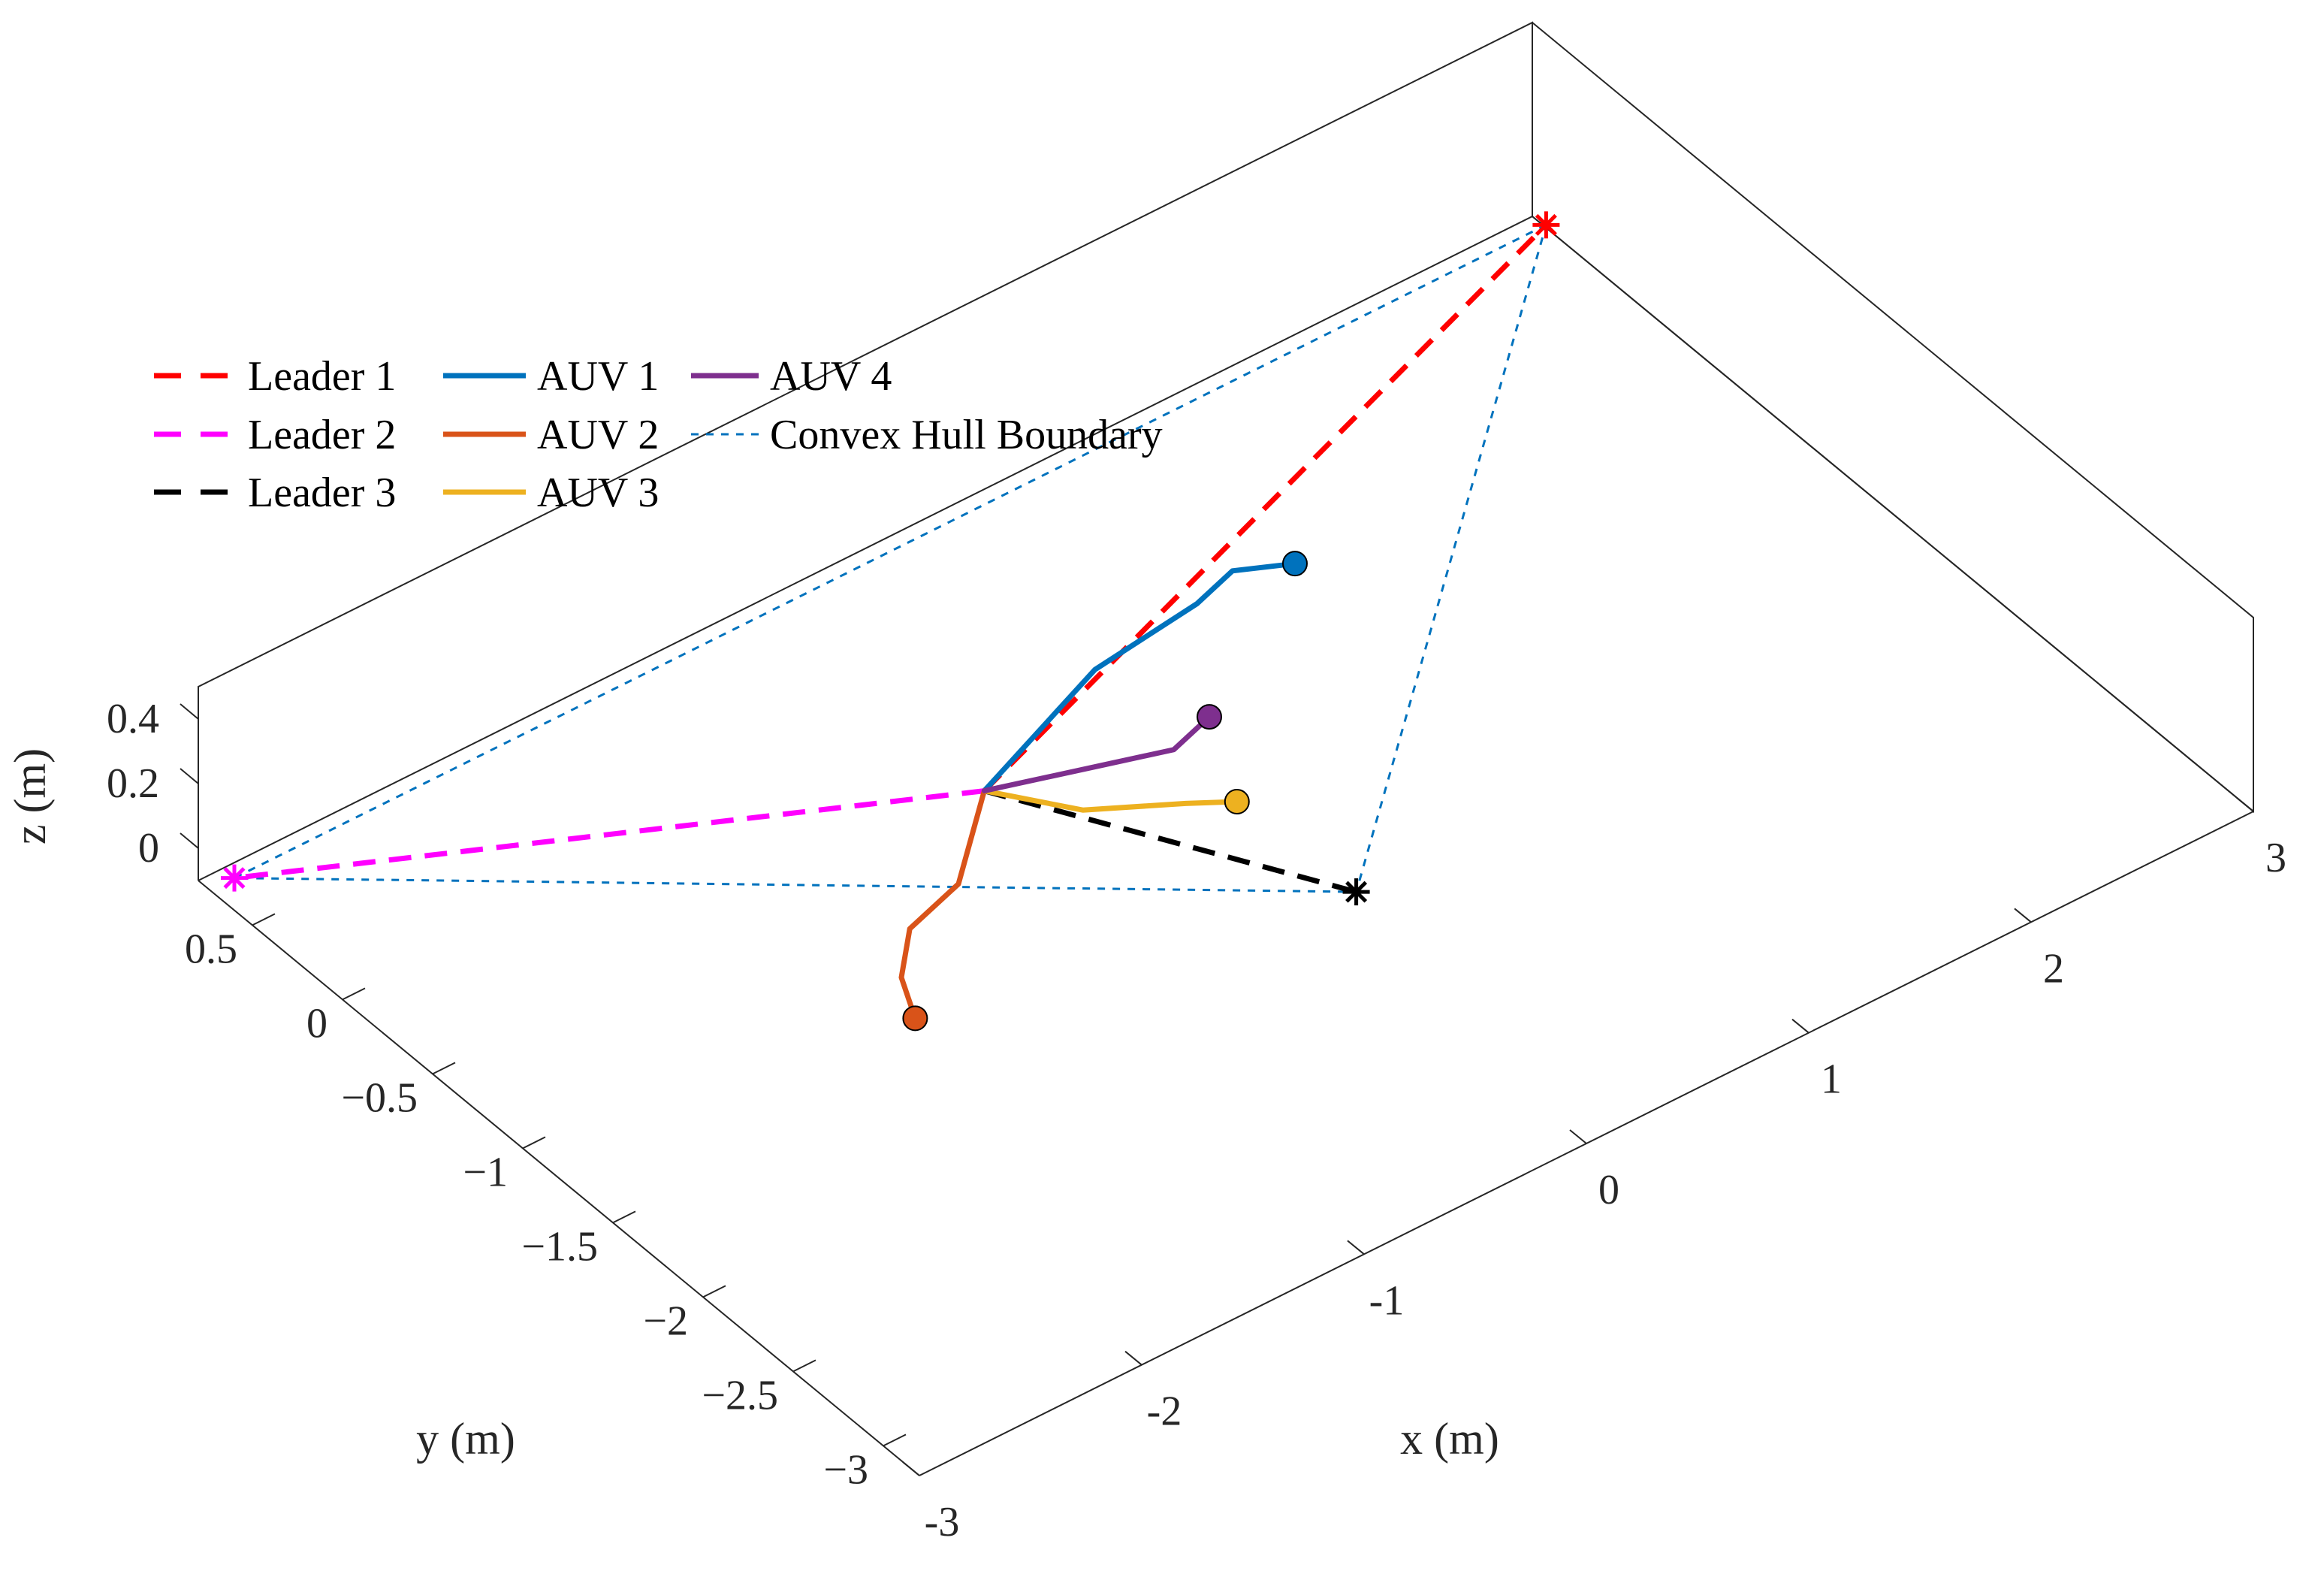 The height and width of the screenshot is (1571, 2324). I want to click on legend-label-auv-3: AUV 3, so click(598, 493).